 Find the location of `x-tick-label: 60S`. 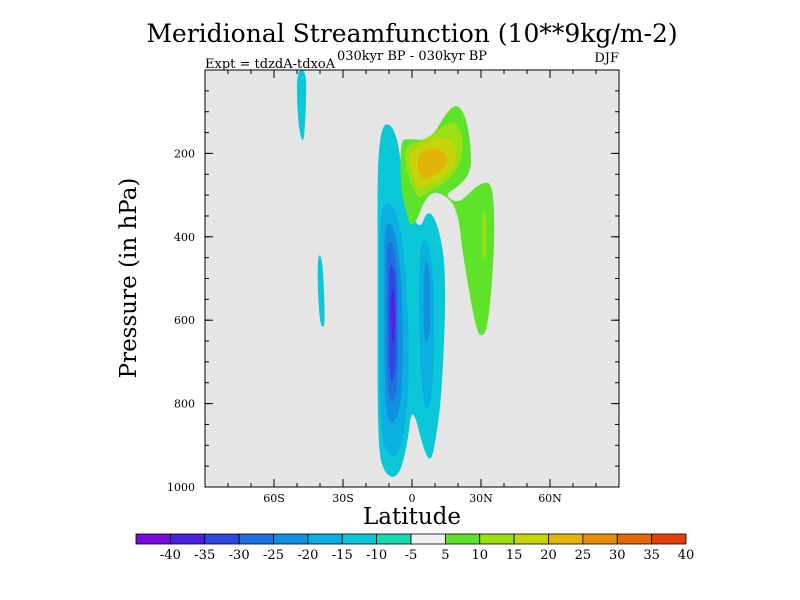

x-tick-label: 60S is located at coordinates (274, 498).